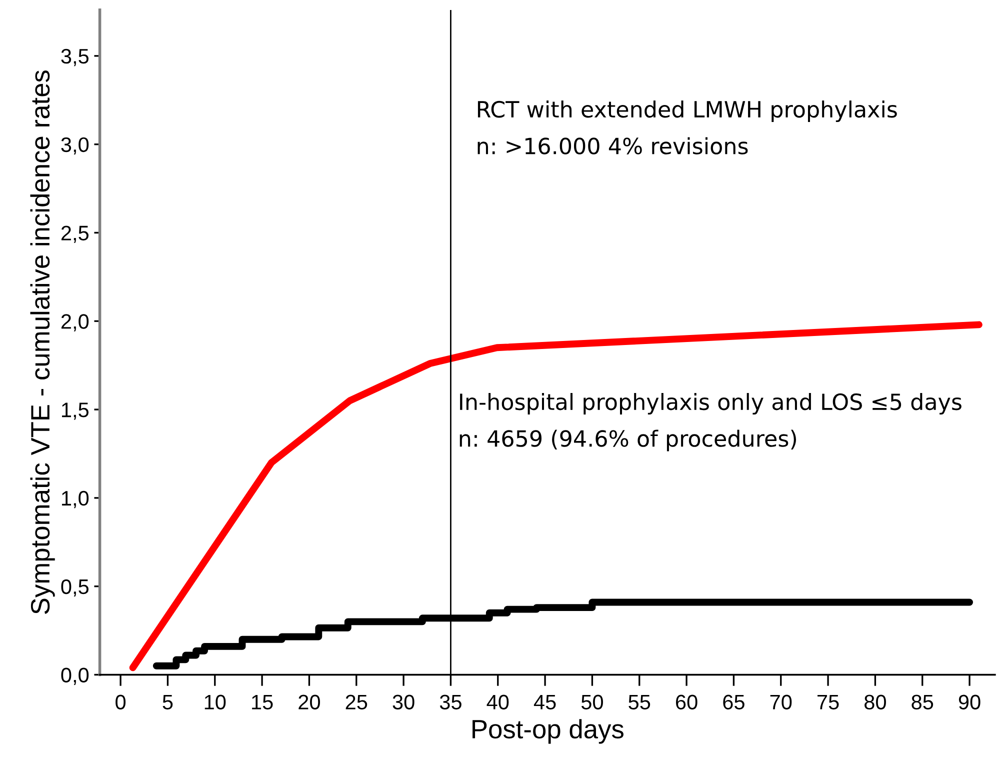 The height and width of the screenshot is (765, 998). What do you see at coordinates (687, 127) in the screenshot?
I see `annotation: RCT with extended LMWH prophylaxis n: >16.000 4% revisions` at bounding box center [687, 127].